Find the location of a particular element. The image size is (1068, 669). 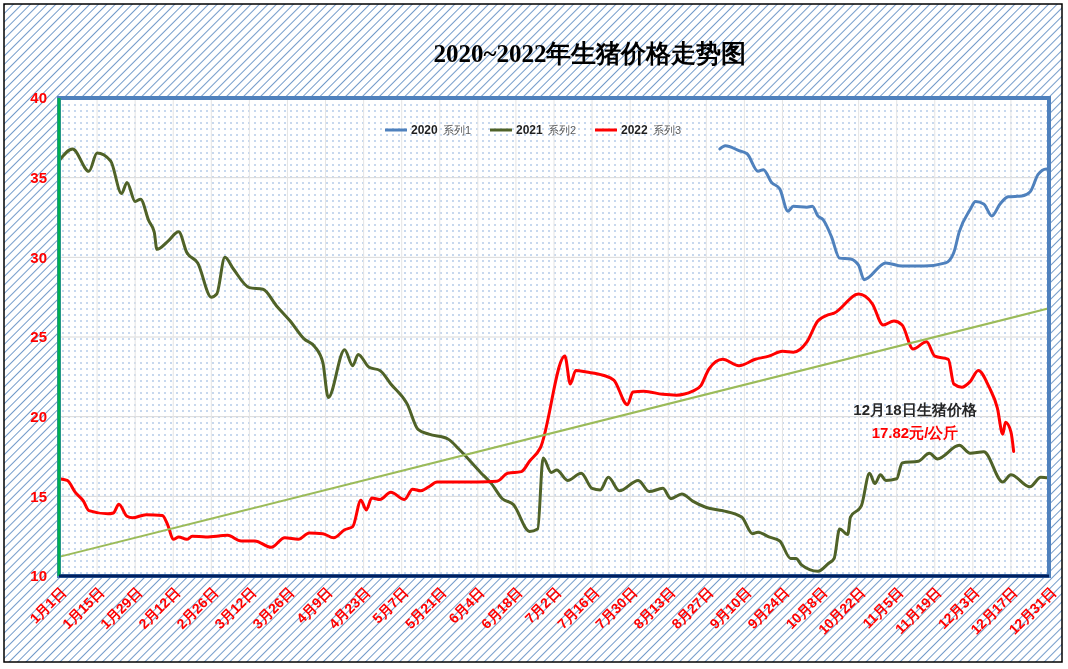

legend-label: 2022 is located at coordinates (635, 130).